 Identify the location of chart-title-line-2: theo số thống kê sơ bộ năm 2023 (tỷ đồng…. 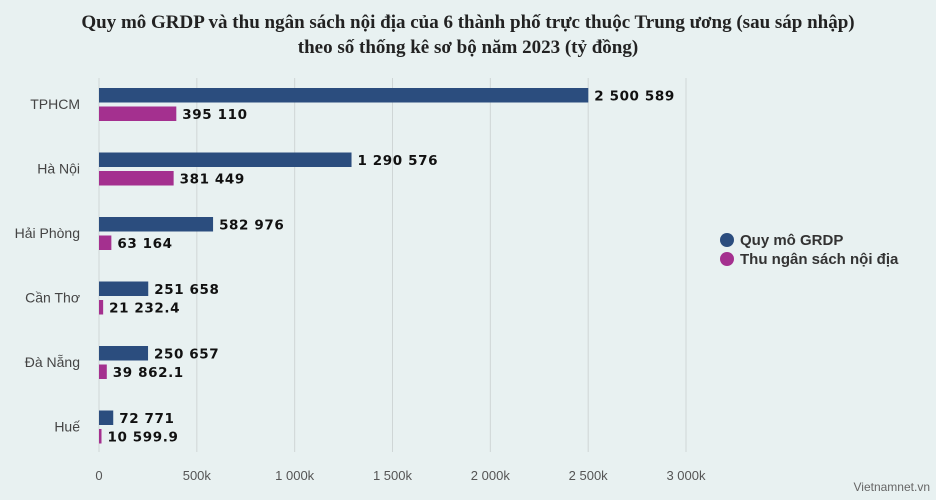
(468, 47).